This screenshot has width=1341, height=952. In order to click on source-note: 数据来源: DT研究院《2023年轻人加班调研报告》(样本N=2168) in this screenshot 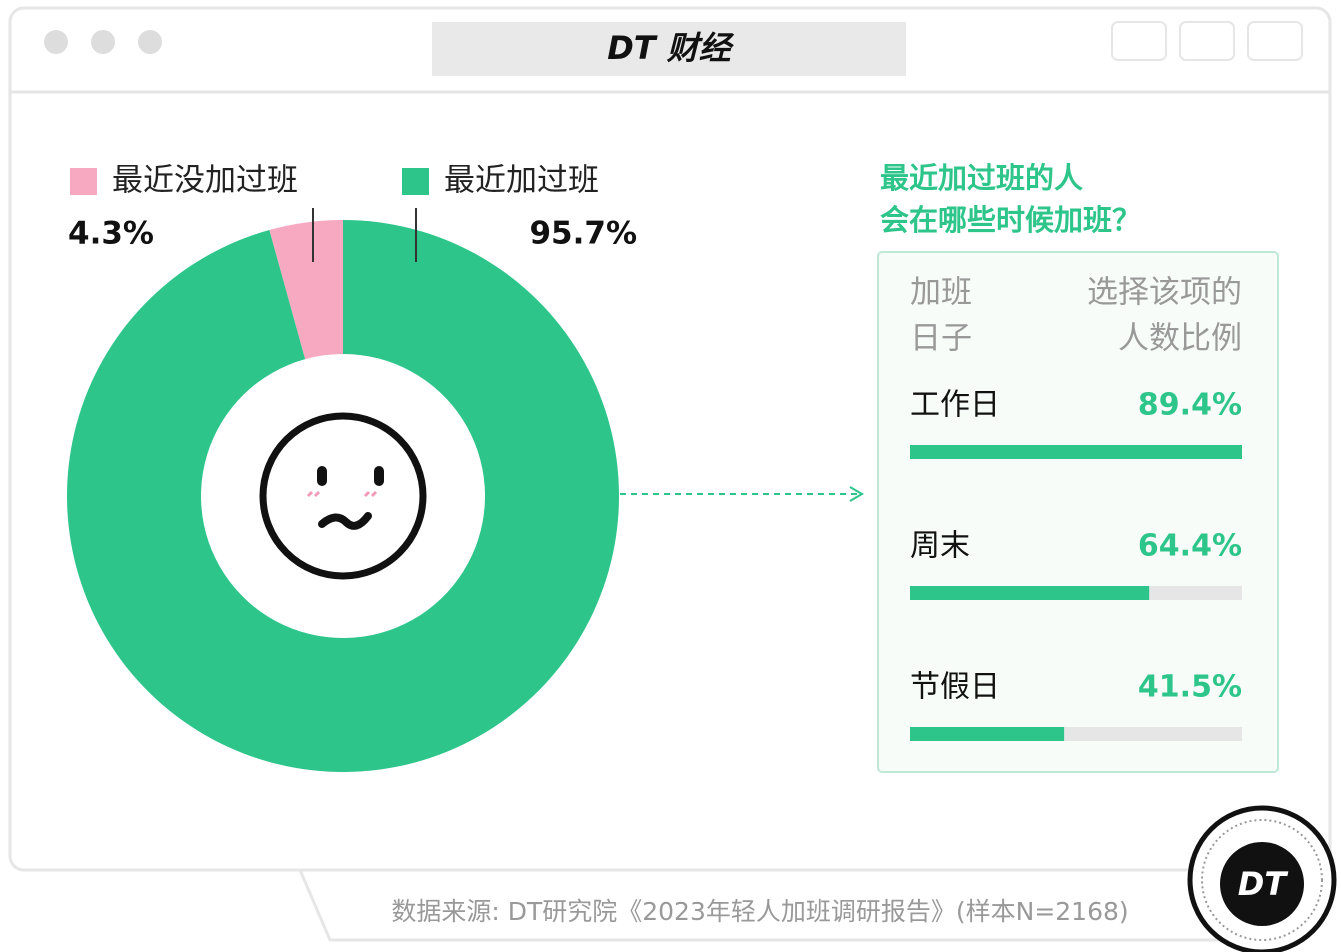, I will do `click(759, 911)`.